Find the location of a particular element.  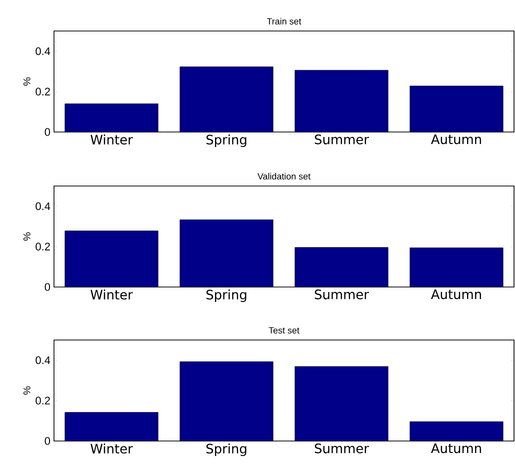

chart-title: Train set is located at coordinates (284, 21).